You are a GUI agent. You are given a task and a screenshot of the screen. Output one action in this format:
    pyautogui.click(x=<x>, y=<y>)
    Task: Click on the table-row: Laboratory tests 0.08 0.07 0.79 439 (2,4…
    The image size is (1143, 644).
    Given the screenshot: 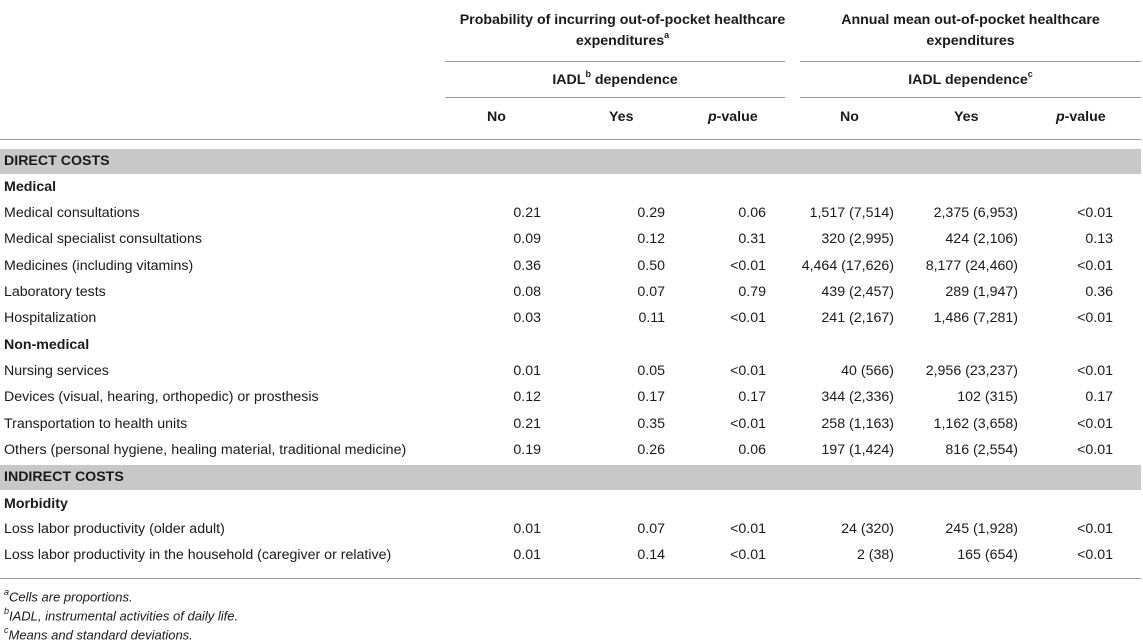 What is the action you would take?
    pyautogui.click(x=570, y=293)
    